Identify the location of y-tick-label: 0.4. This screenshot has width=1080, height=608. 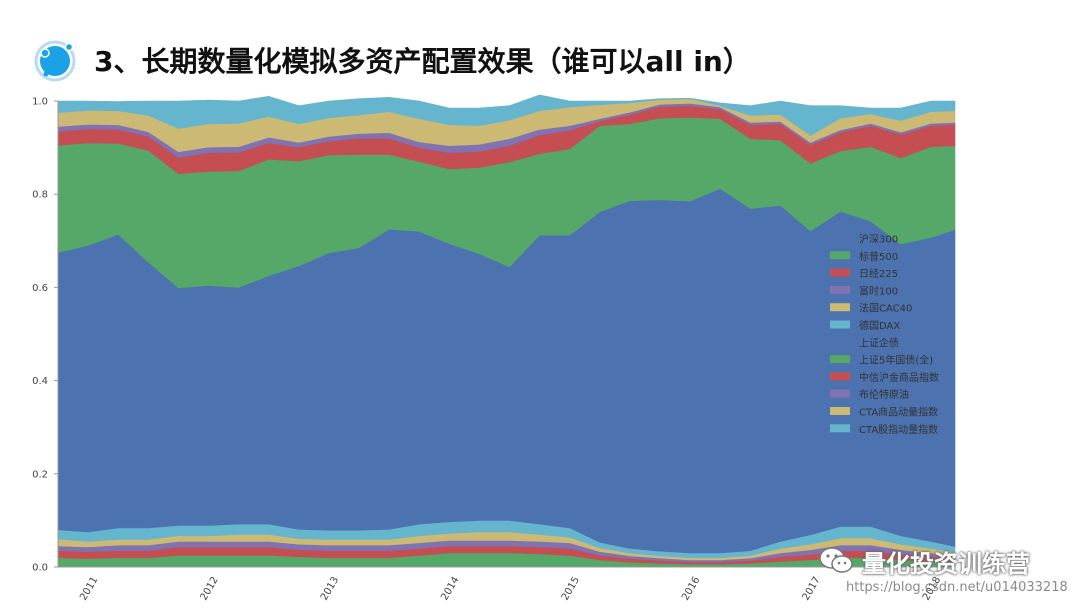
(40, 381).